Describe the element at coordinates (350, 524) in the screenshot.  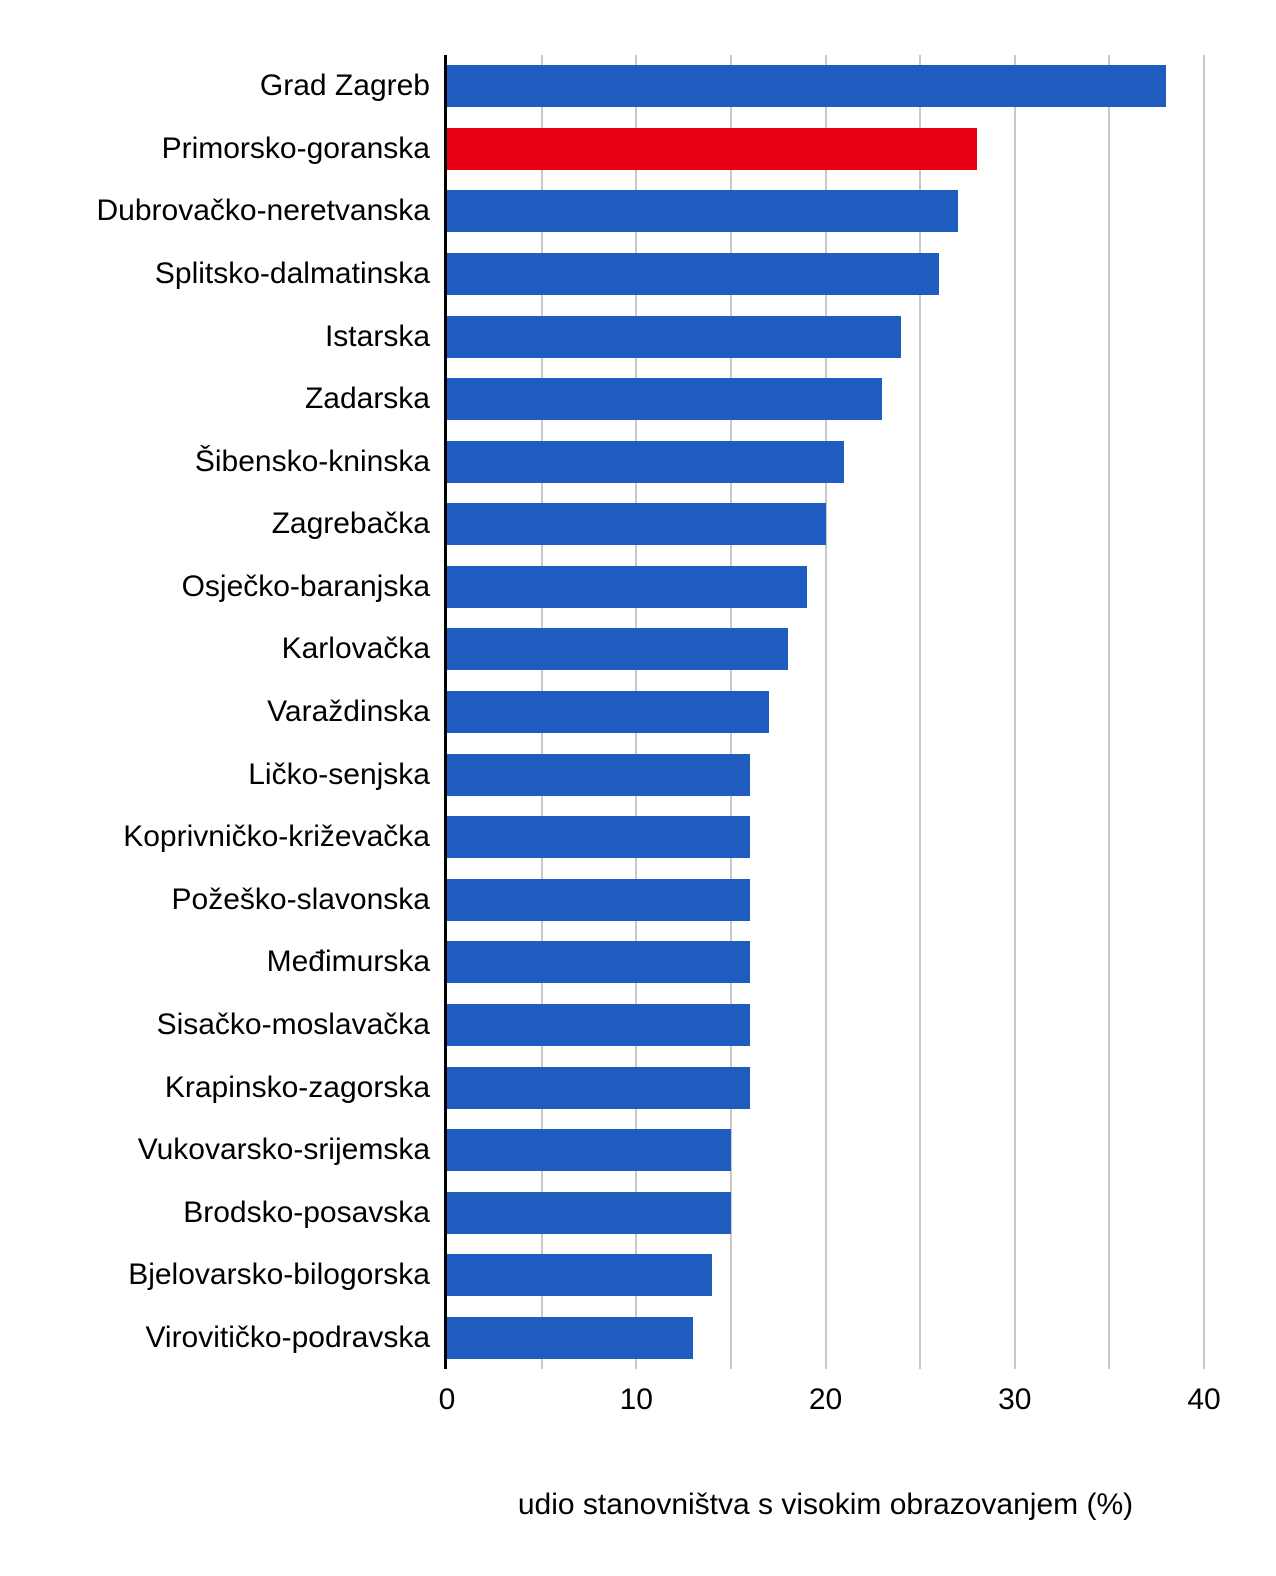
I see `category-label: Zagrebačka` at that location.